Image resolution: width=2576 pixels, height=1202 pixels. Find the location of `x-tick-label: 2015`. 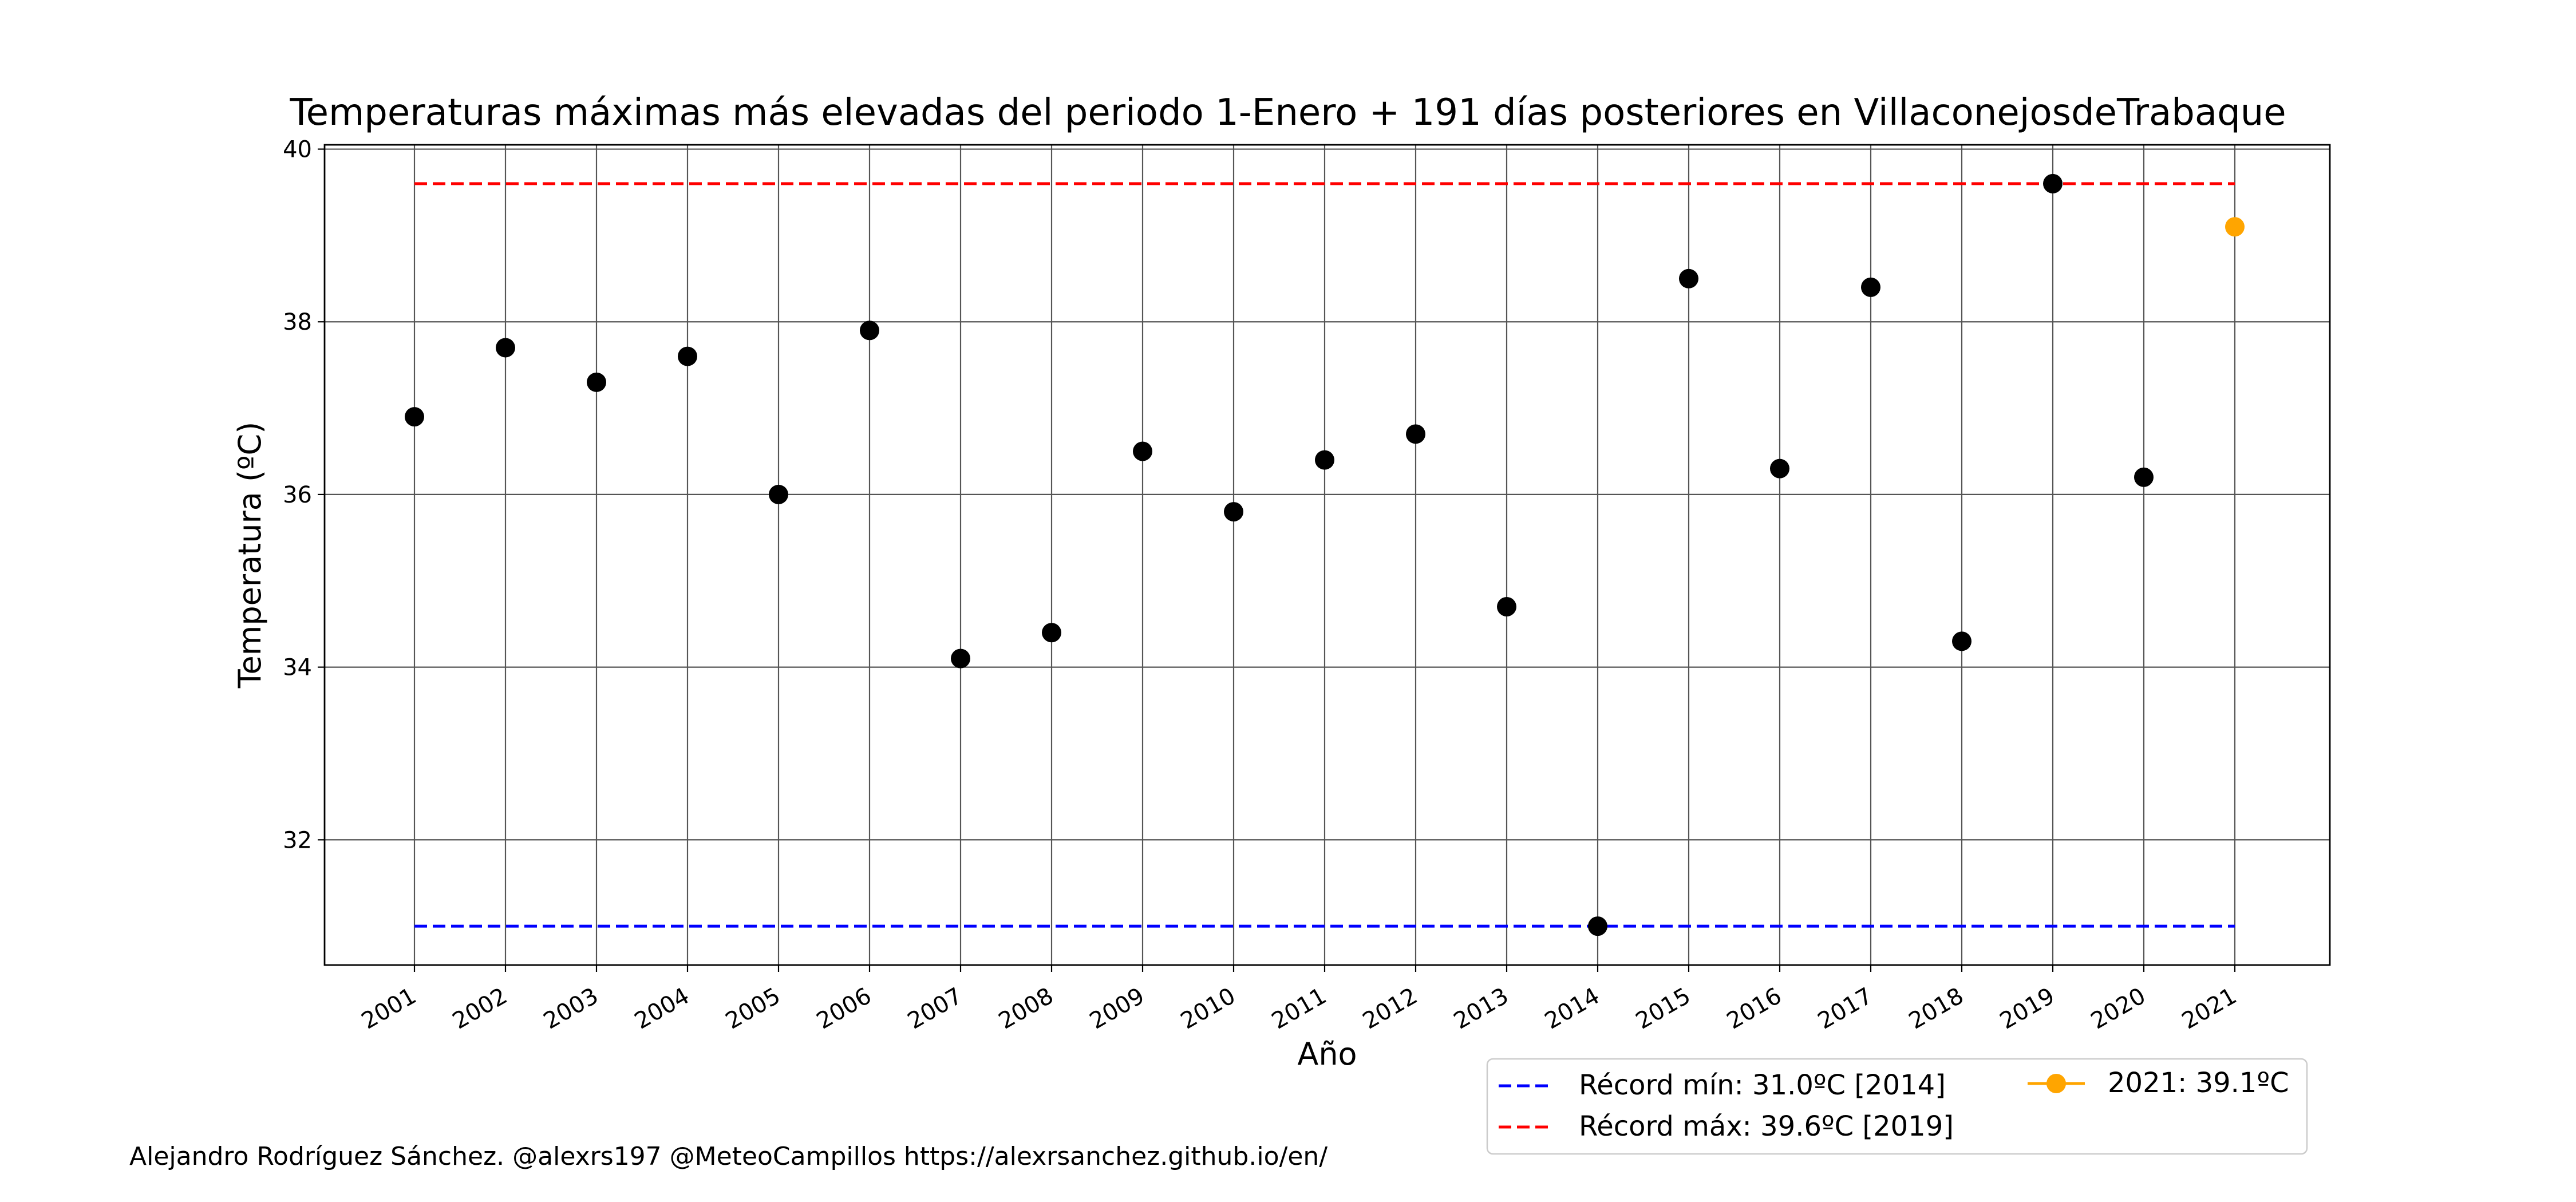

x-tick-label: 2015 is located at coordinates (1663, 1009).